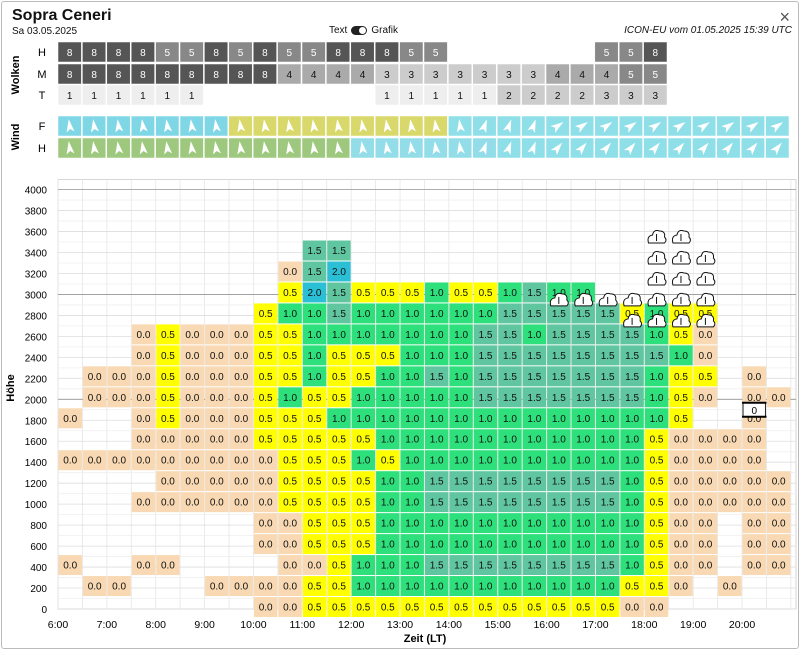 The image size is (800, 650). I want to click on toggle-switch, so click(359, 30).